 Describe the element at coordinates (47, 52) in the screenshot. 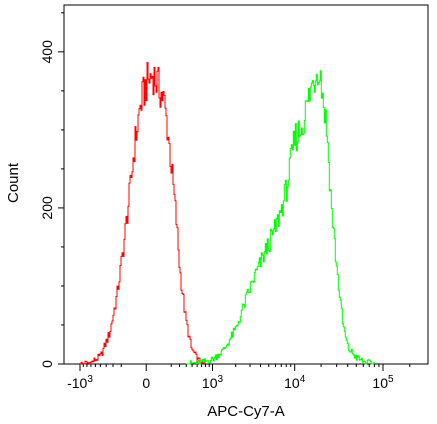

I see `y-tick-label: 400` at that location.